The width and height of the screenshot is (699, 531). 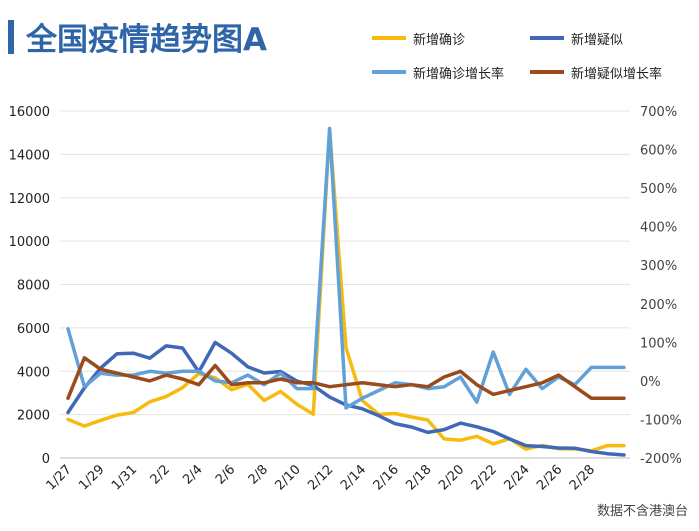 I want to click on right-tick-label: -100%, so click(x=661, y=420).